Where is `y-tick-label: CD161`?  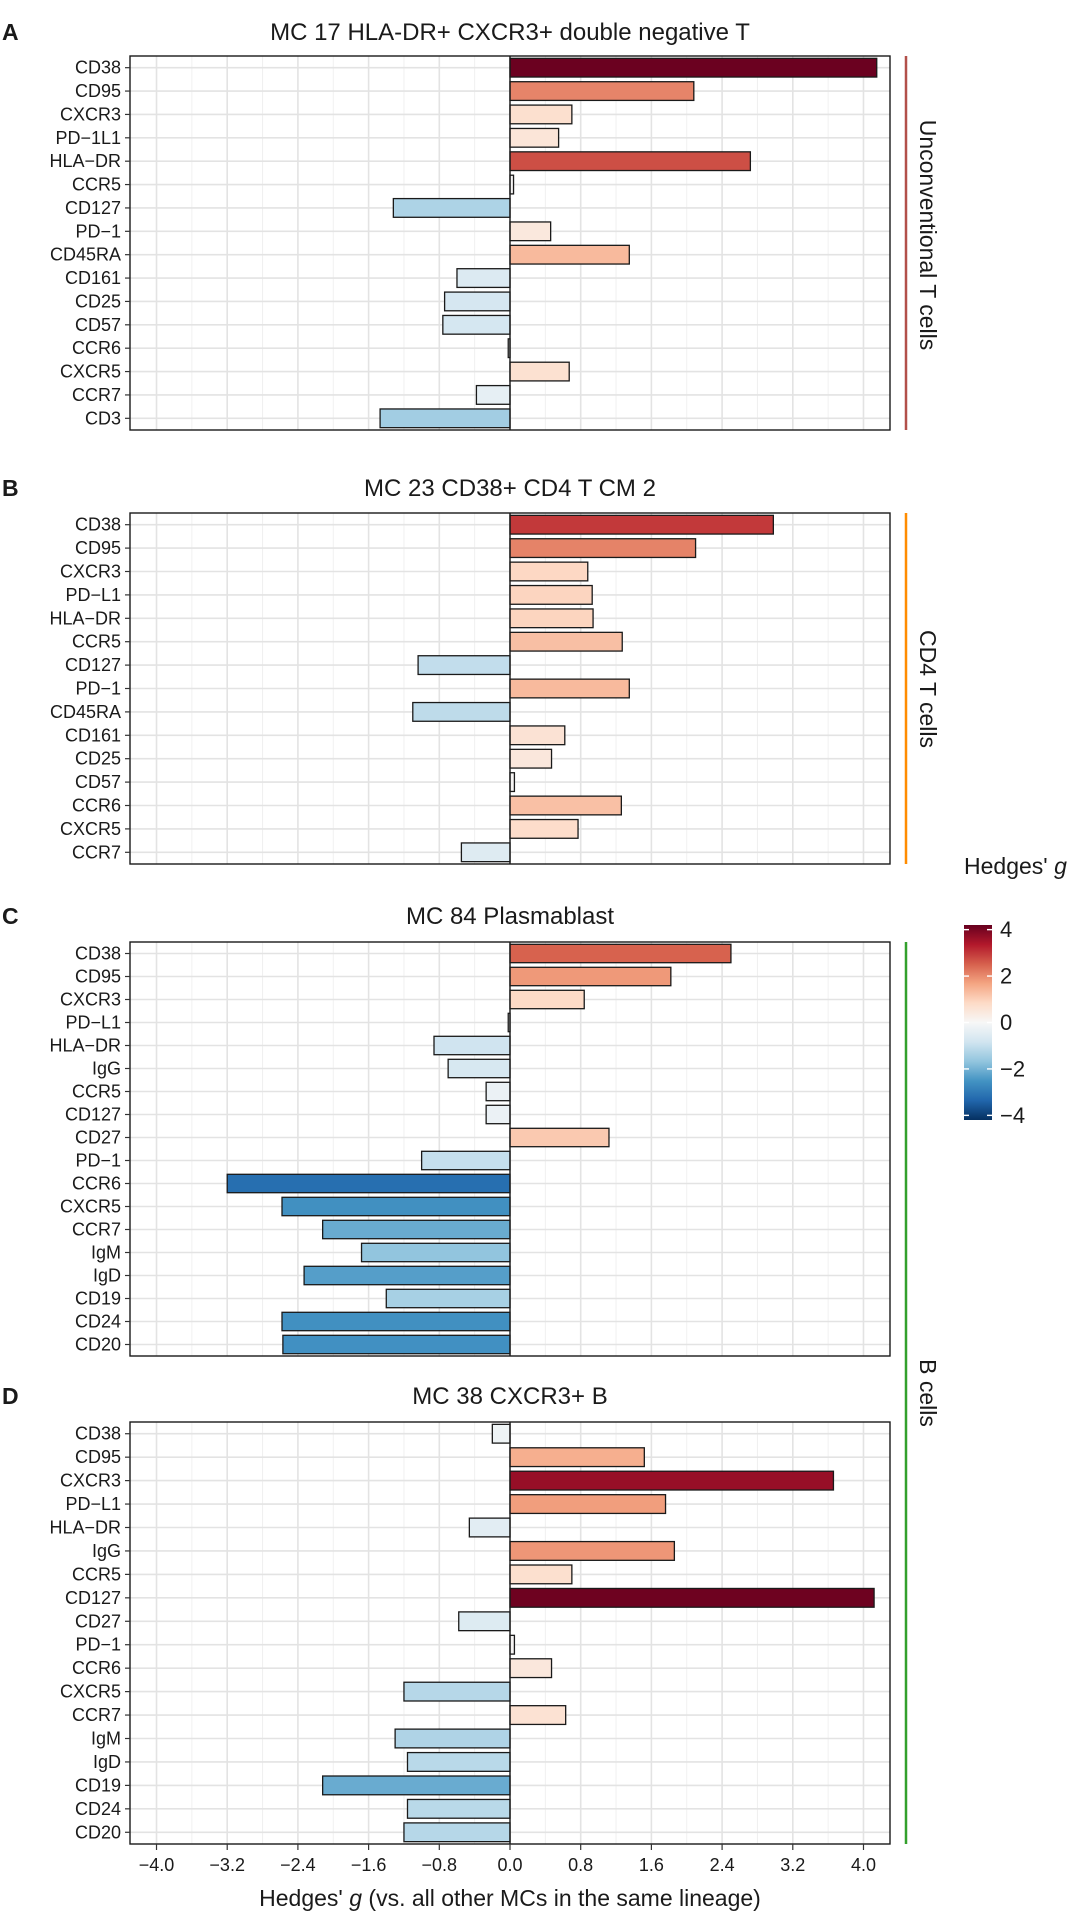
y-tick-label: CD161 is located at coordinates (93, 278).